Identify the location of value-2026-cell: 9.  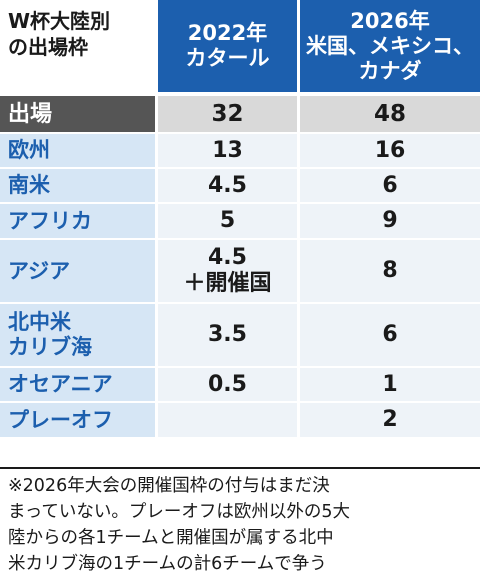
(390, 221).